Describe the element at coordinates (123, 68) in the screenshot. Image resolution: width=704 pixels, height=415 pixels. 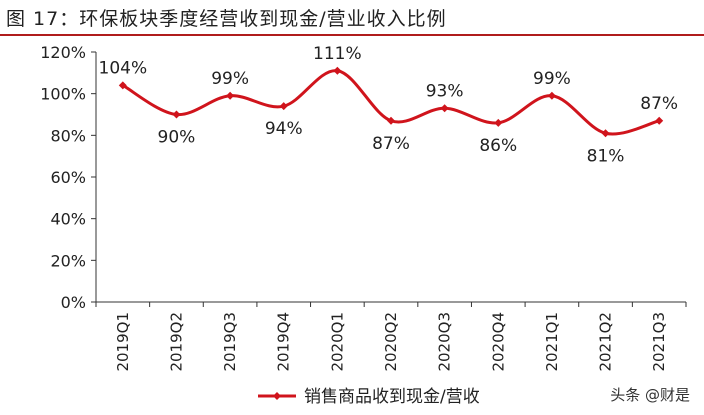
I see `data-label: 104%` at that location.